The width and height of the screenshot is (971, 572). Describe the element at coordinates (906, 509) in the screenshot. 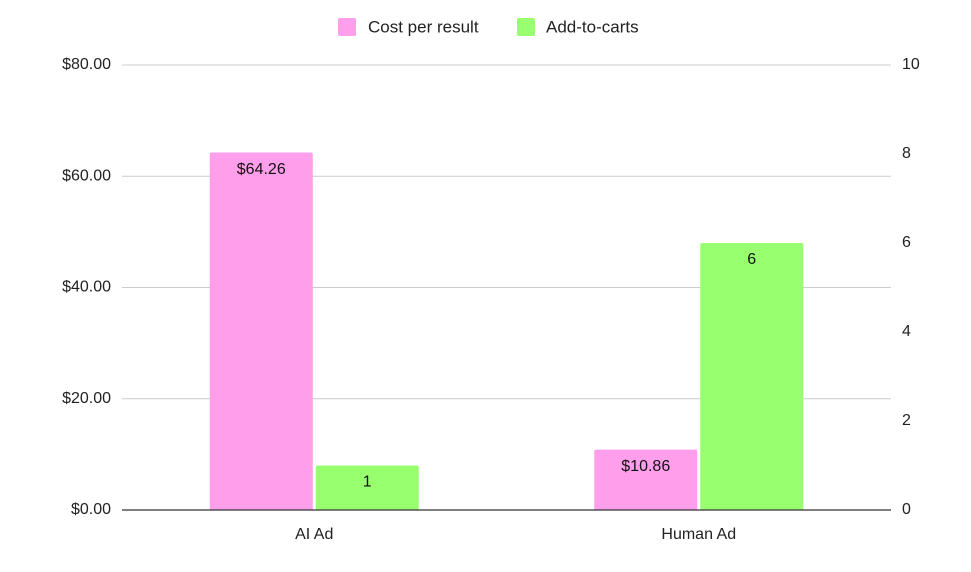

I see `right-axis-tick-label: 0` at that location.